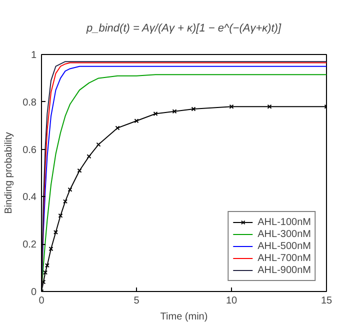  What do you see at coordinates (9, 173) in the screenshot?
I see `y-axis-title: Binding probability` at bounding box center [9, 173].